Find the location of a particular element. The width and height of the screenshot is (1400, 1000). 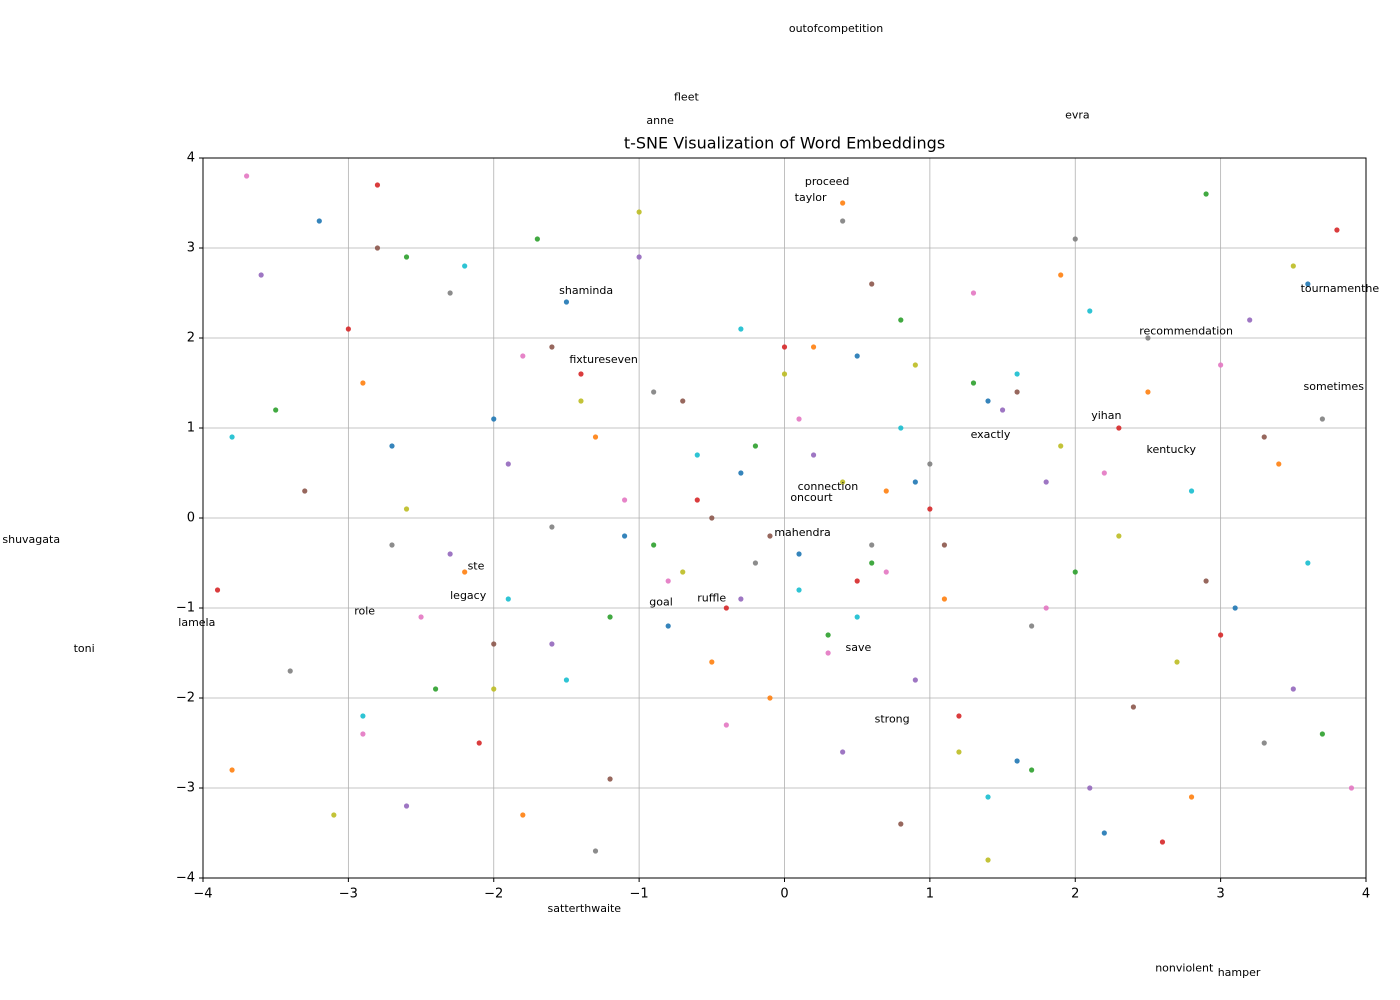

annotation: legacy is located at coordinates (468, 595).